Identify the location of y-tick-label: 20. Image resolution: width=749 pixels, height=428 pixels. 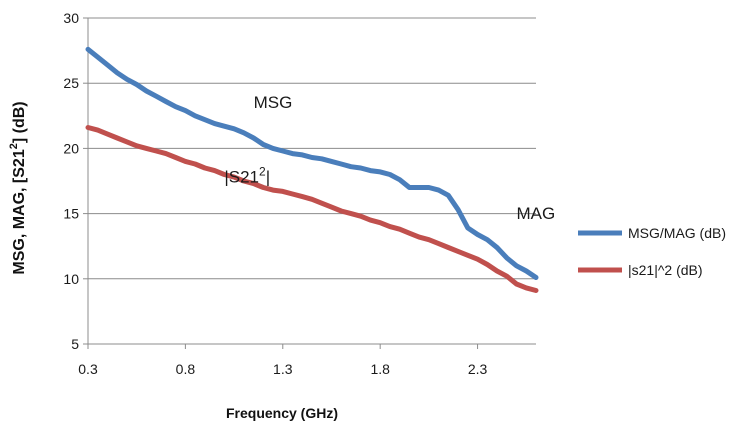
(71, 148).